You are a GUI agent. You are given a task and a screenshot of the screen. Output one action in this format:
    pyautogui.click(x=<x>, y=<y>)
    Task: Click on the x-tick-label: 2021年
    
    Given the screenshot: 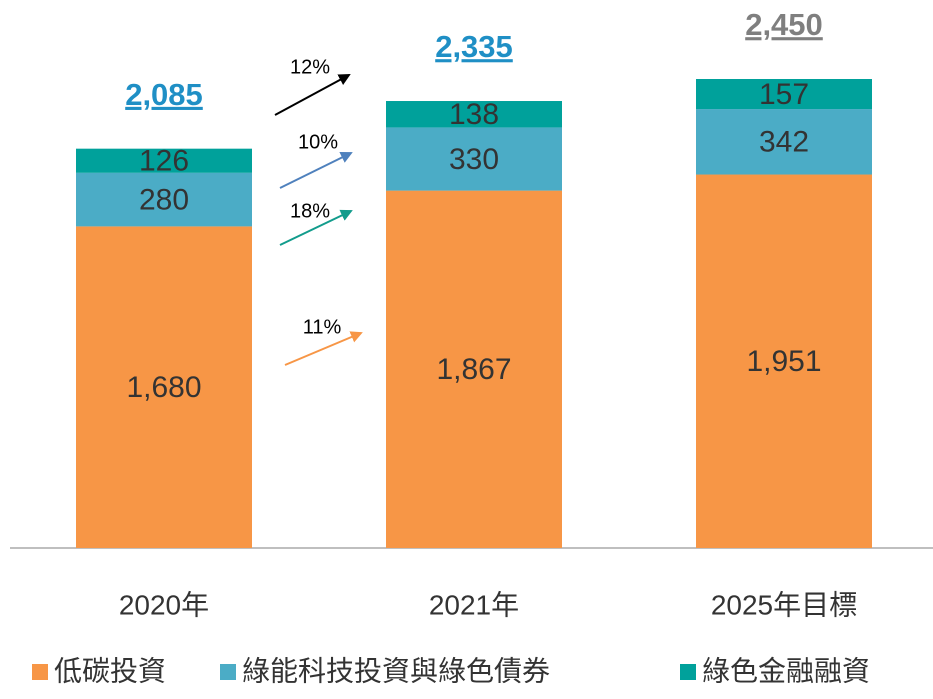 What is the action you would take?
    pyautogui.click(x=474, y=604)
    